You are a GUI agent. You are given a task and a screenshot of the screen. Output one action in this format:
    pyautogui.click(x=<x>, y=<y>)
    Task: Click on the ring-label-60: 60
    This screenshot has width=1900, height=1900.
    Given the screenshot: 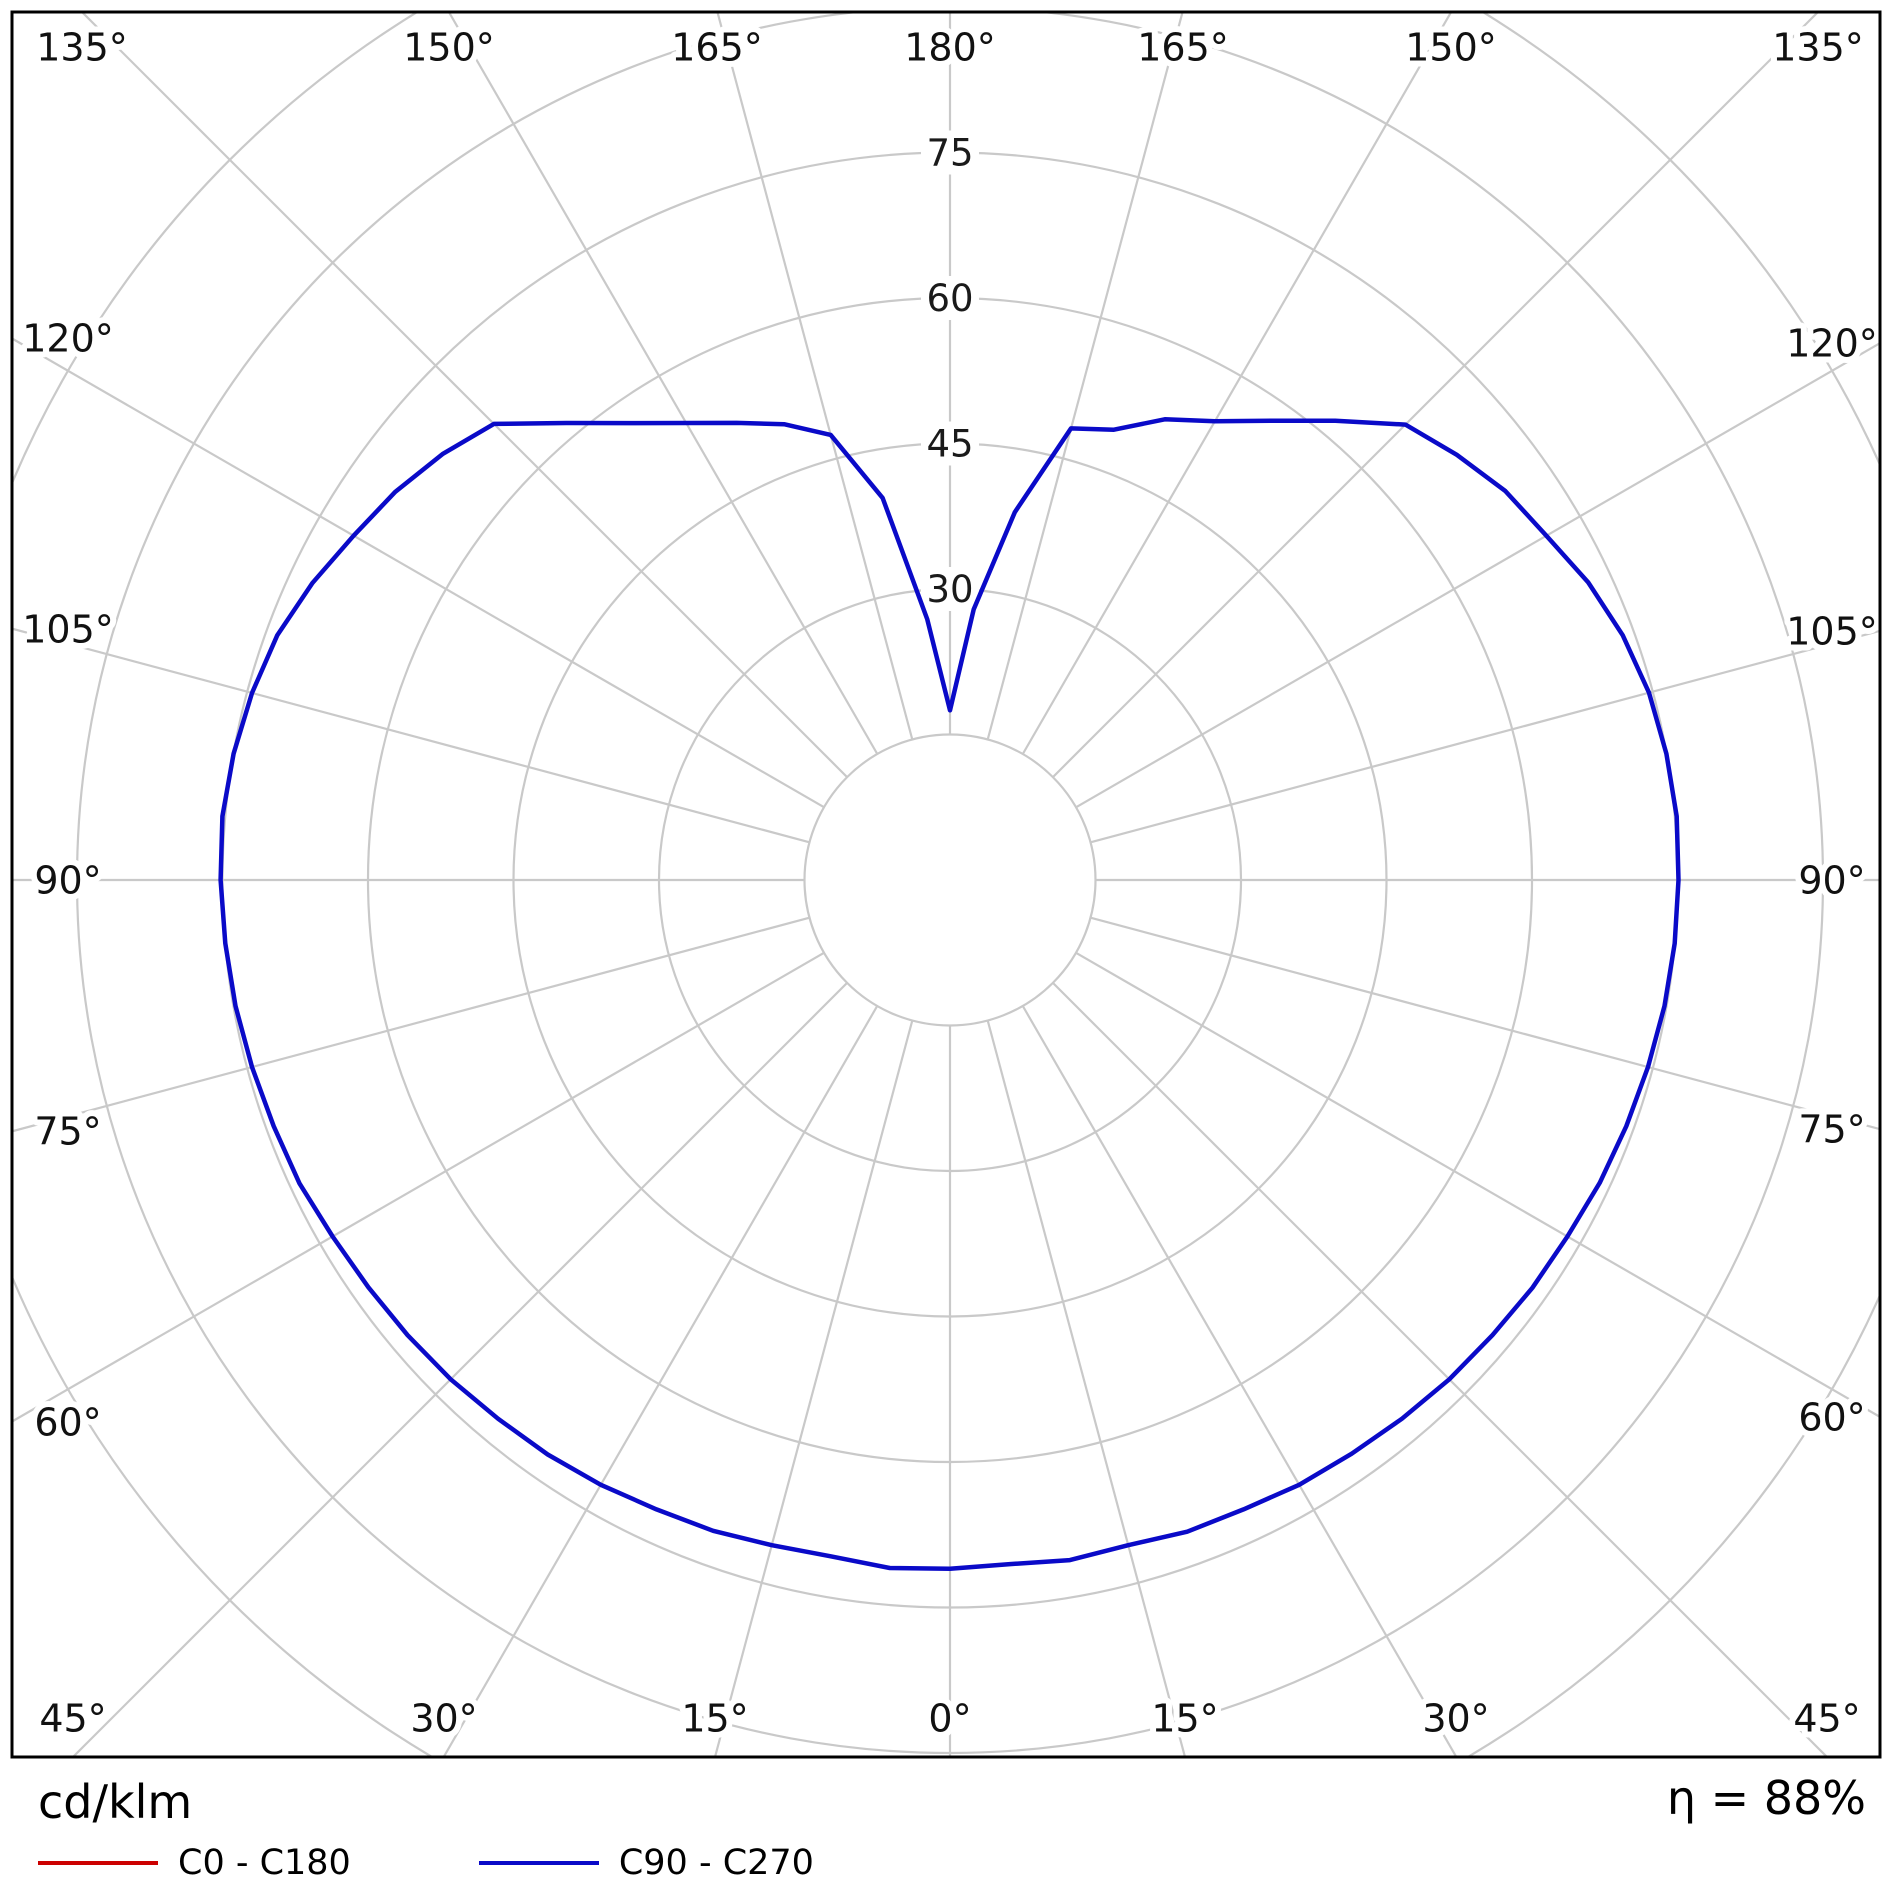 What is the action you would take?
    pyautogui.click(x=949, y=298)
    